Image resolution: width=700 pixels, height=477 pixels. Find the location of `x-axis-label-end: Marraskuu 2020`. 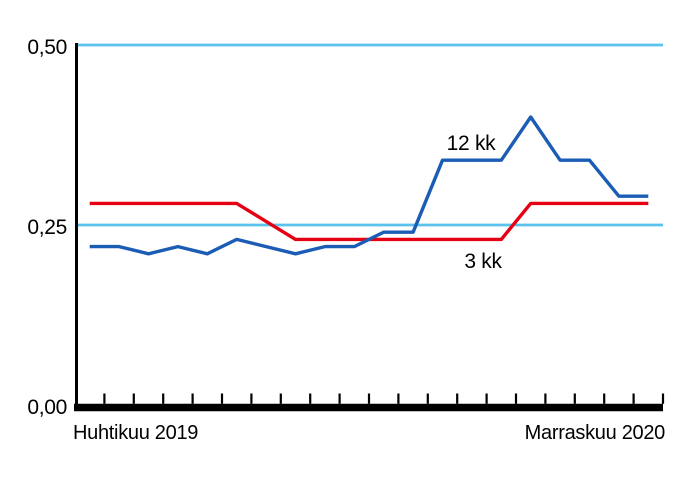

x-axis-label-end: Marraskuu 2020 is located at coordinates (595, 433).